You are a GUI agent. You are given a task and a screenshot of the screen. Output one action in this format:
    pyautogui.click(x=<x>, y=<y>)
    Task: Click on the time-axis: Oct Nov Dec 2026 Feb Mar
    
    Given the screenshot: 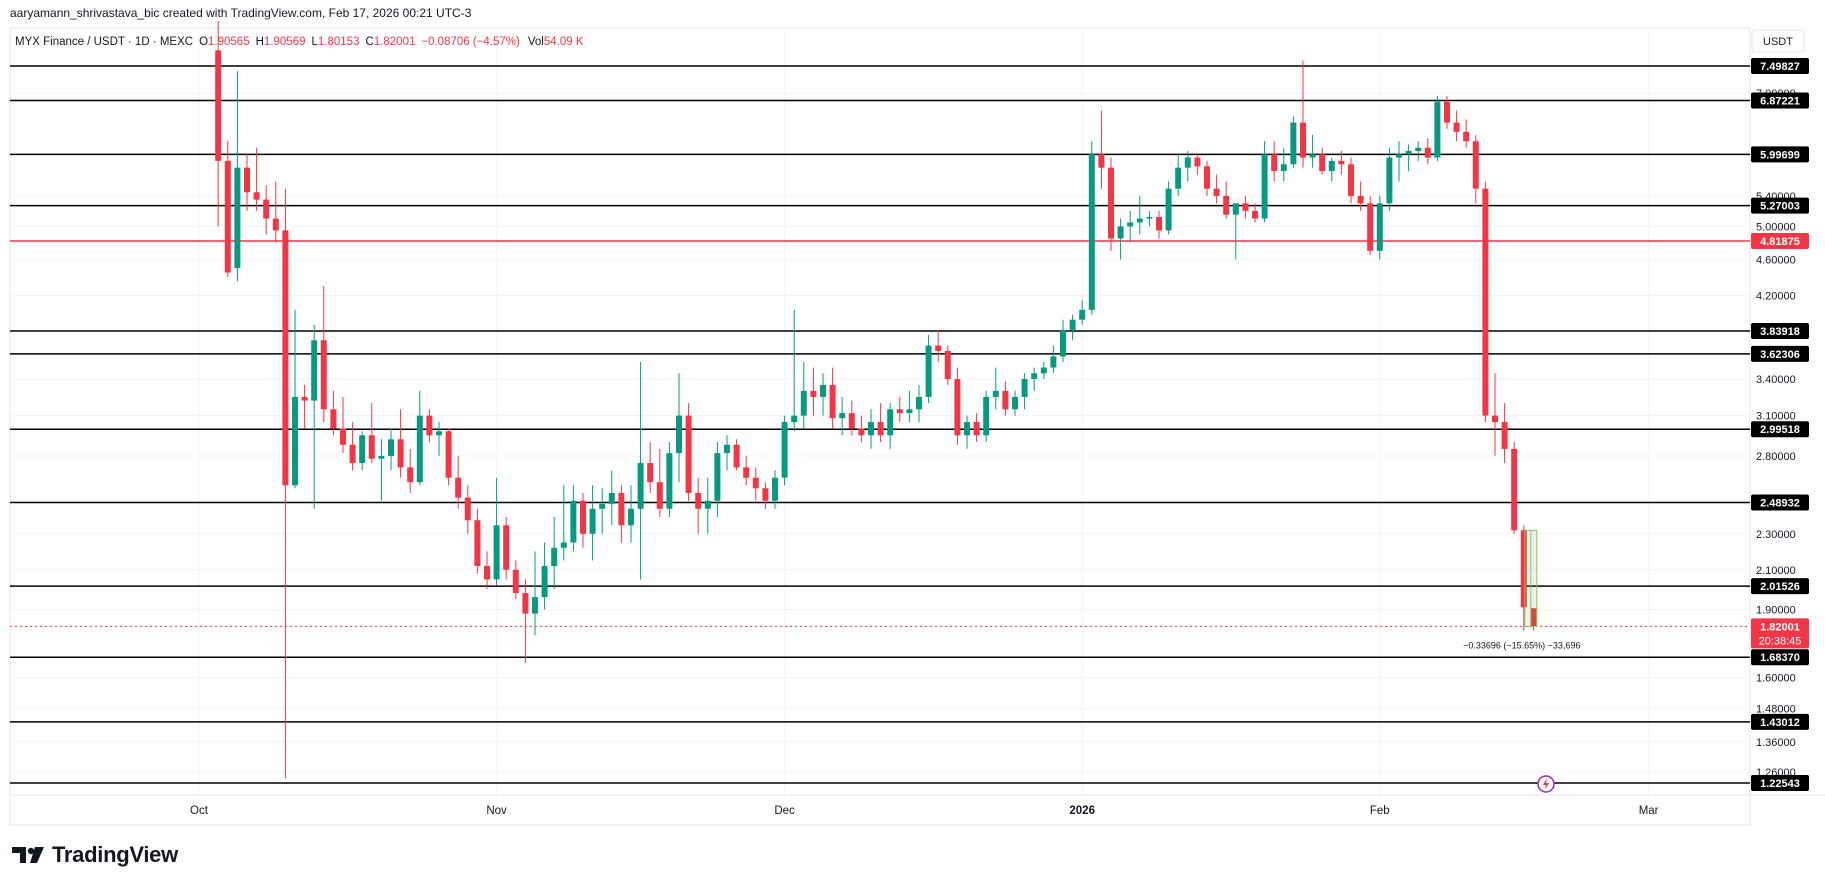 What is the action you would take?
    pyautogui.click(x=924, y=811)
    